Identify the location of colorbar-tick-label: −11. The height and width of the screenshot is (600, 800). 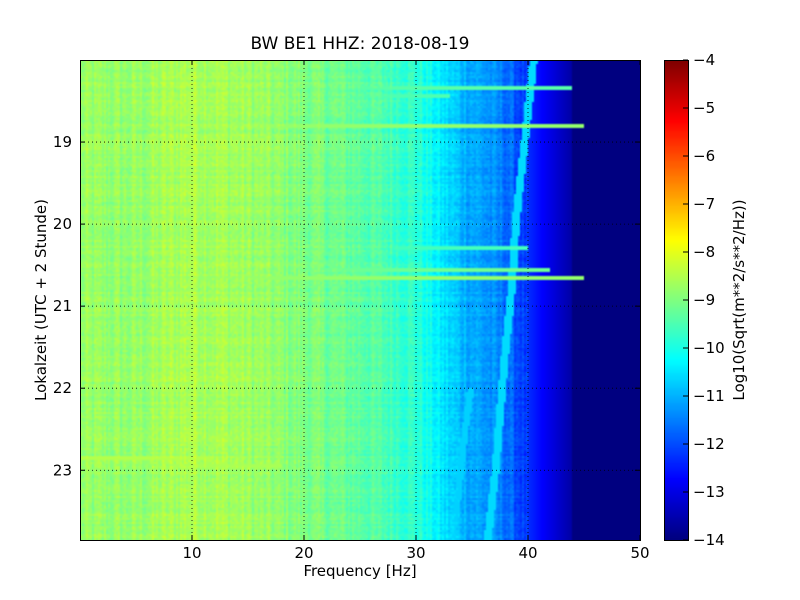
(709, 396).